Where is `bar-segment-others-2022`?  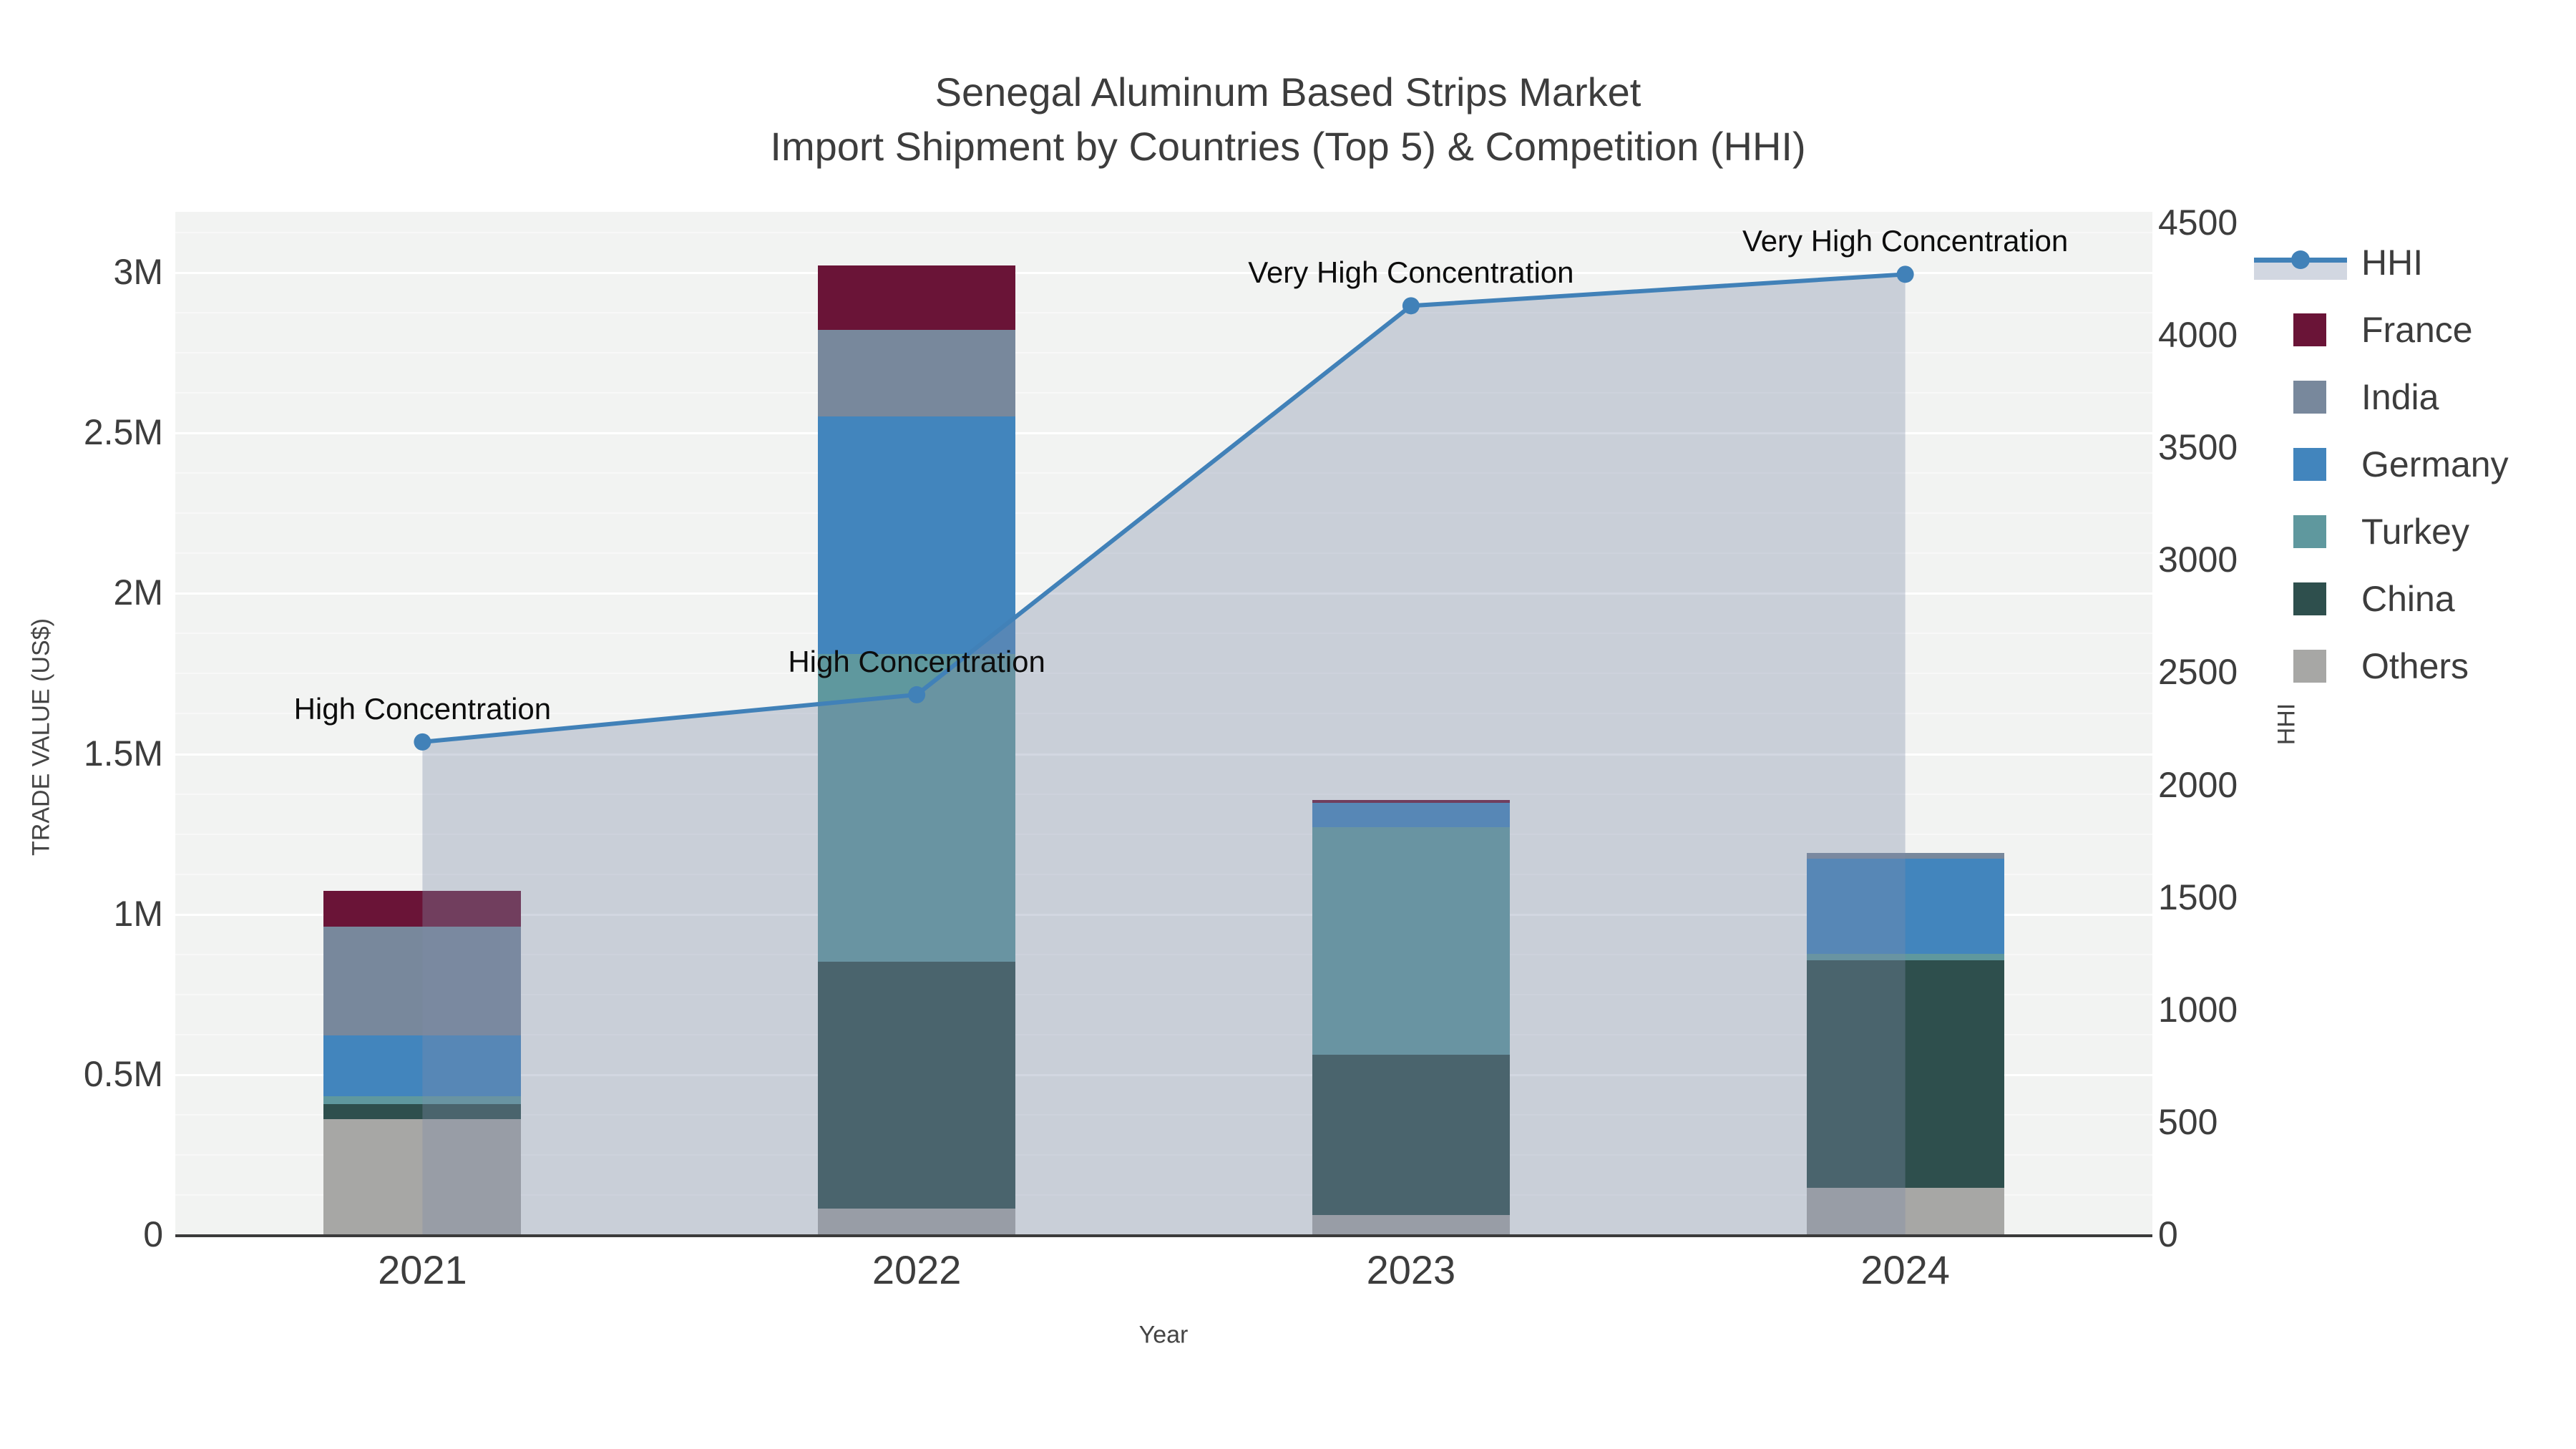
bar-segment-others-2022 is located at coordinates (917, 1221).